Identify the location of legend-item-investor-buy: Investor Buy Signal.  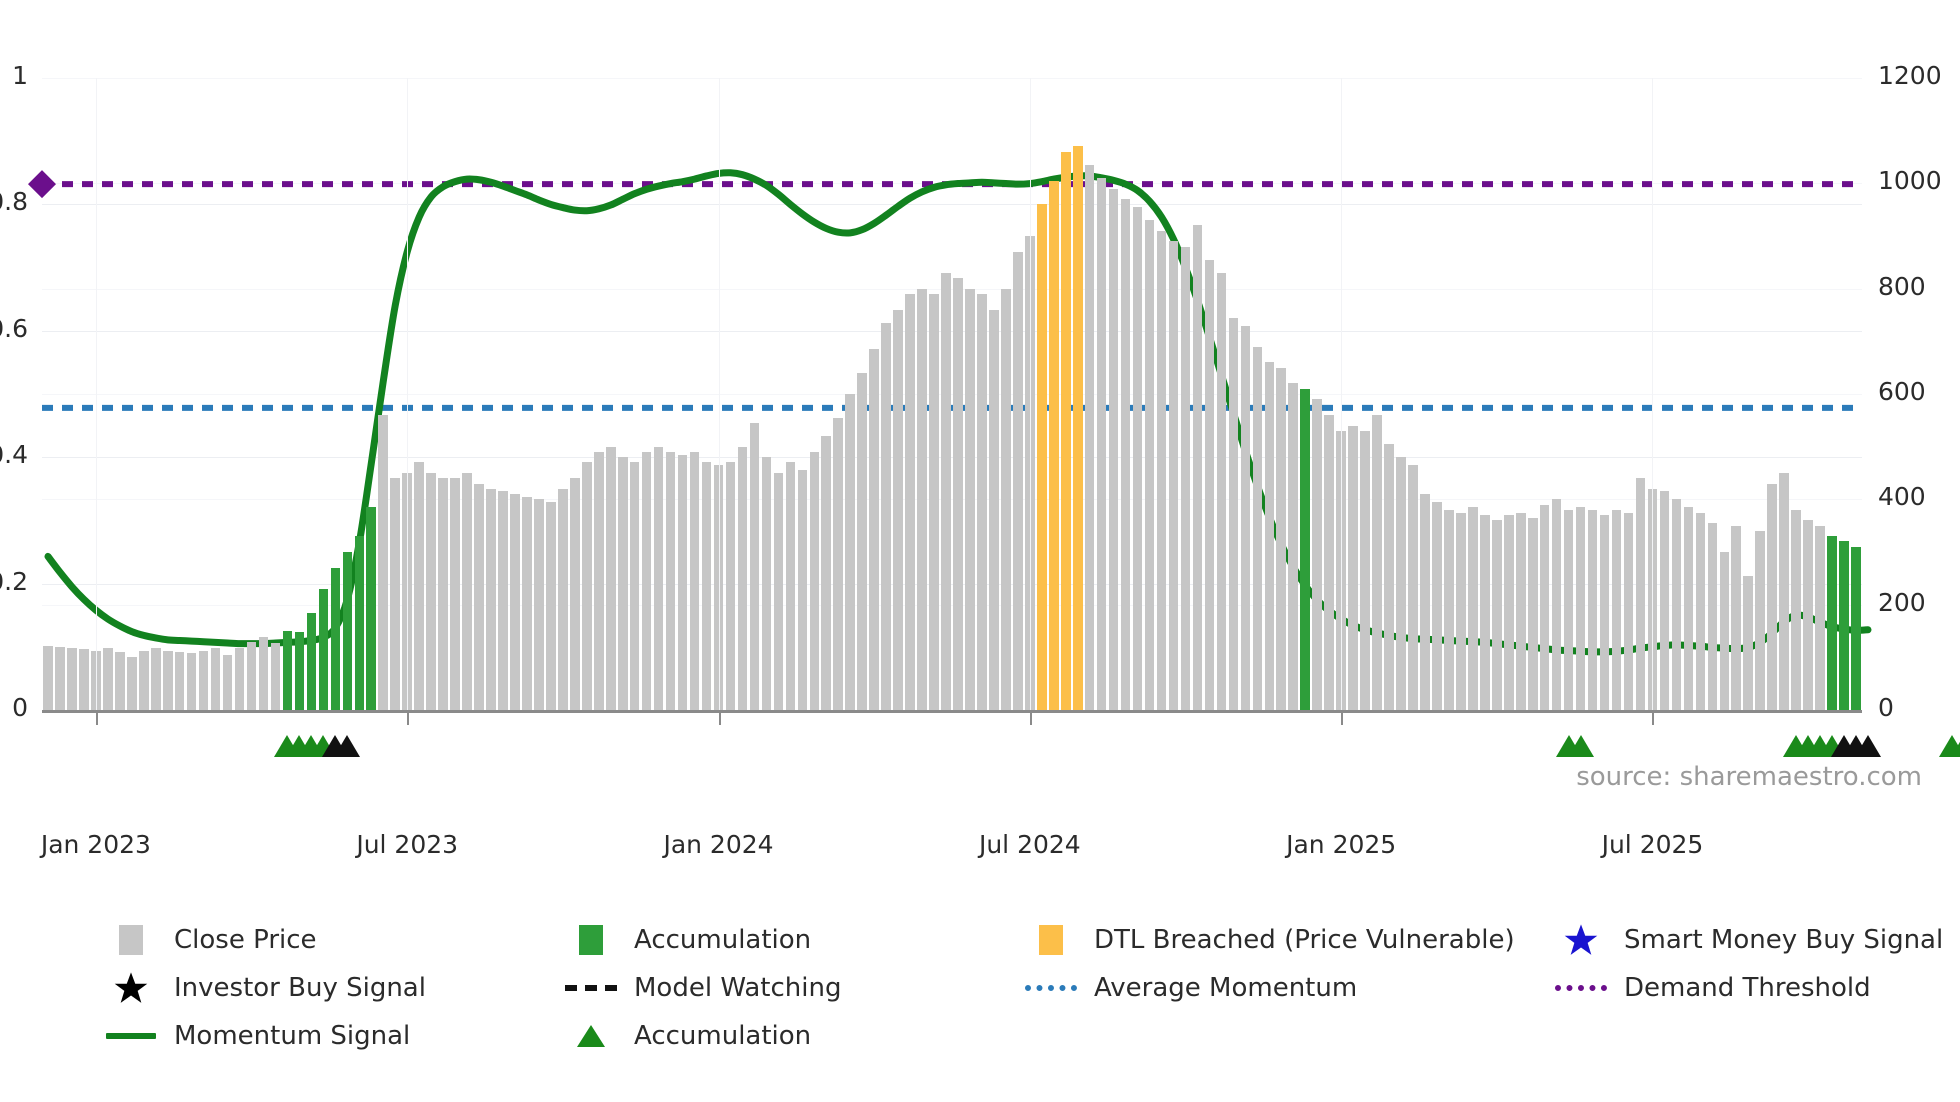
(330, 988).